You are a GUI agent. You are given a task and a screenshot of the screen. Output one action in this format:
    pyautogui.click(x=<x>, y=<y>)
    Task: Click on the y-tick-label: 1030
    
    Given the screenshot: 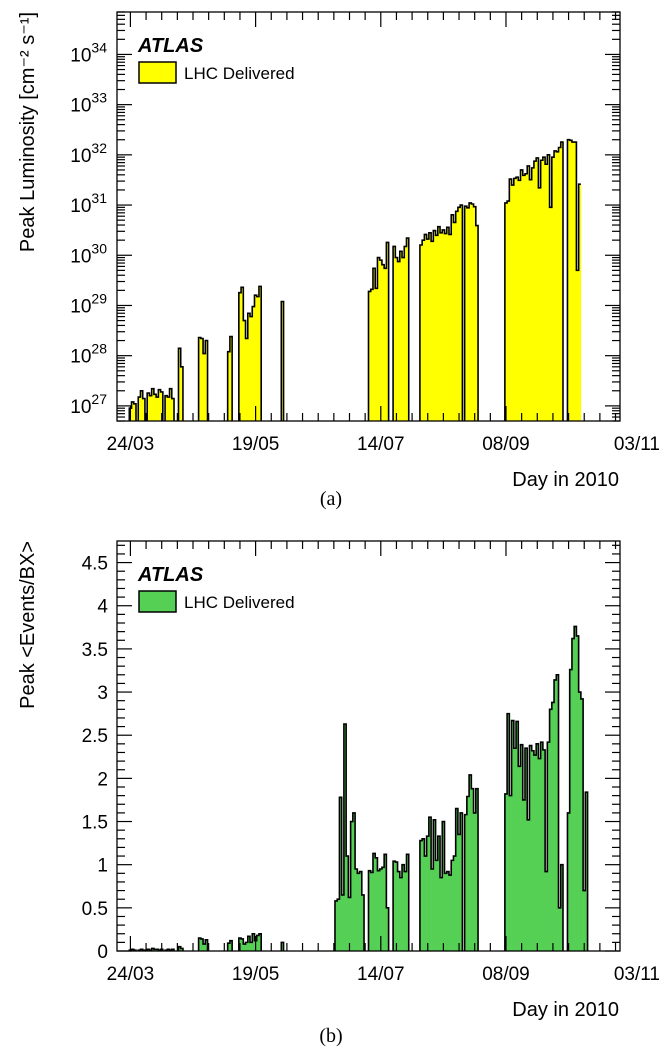 What is the action you would take?
    pyautogui.click(x=88, y=253)
    